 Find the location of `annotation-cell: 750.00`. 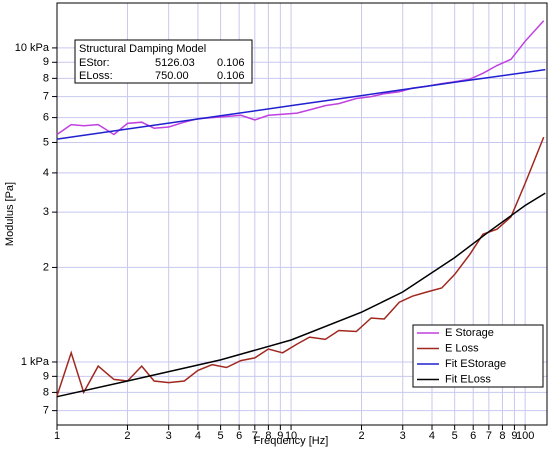

annotation-cell: 750.00 is located at coordinates (172, 76).